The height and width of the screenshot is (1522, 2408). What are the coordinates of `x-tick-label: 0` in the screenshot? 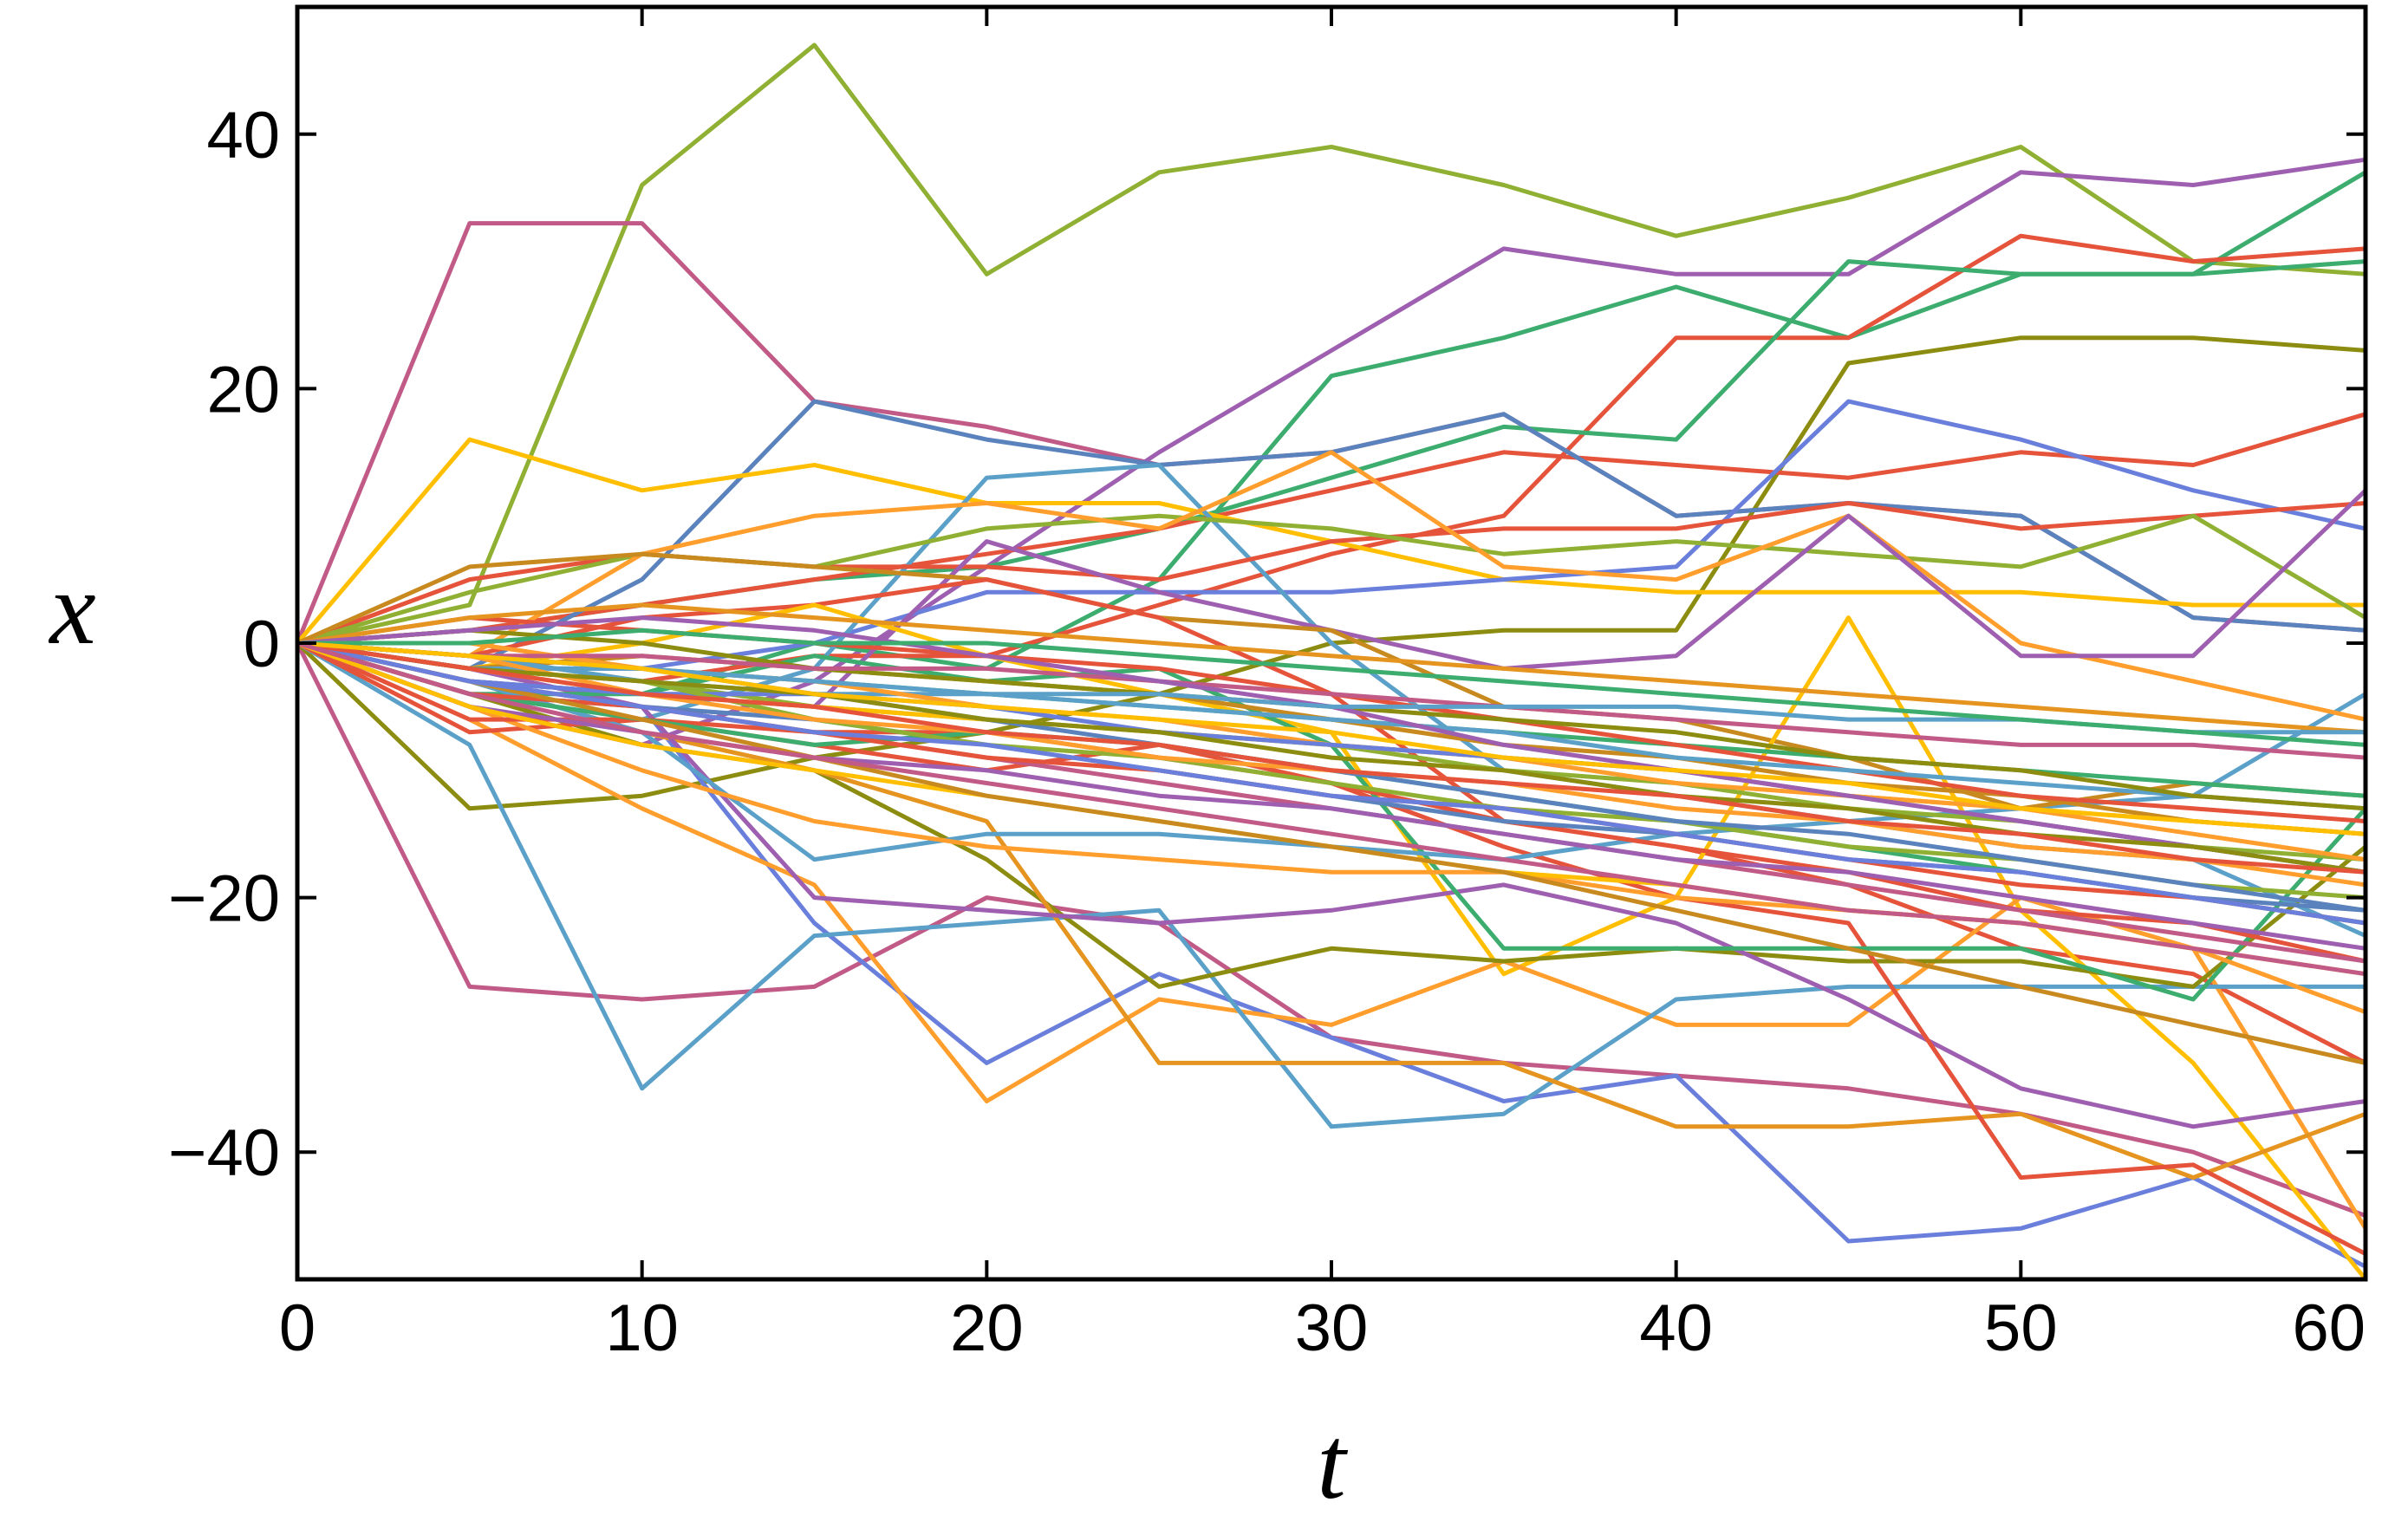 It's located at (297, 1328).